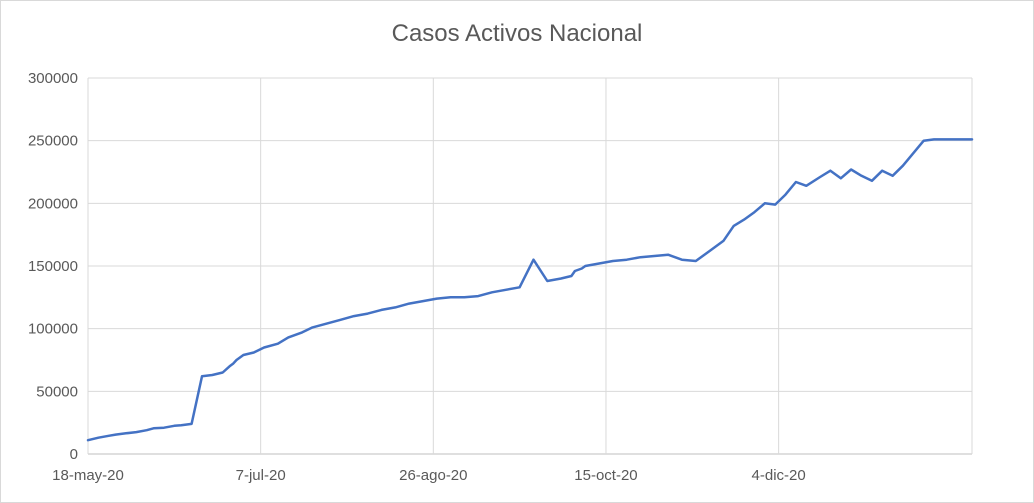  I want to click on y-tick-label: 300000, so click(53, 78).